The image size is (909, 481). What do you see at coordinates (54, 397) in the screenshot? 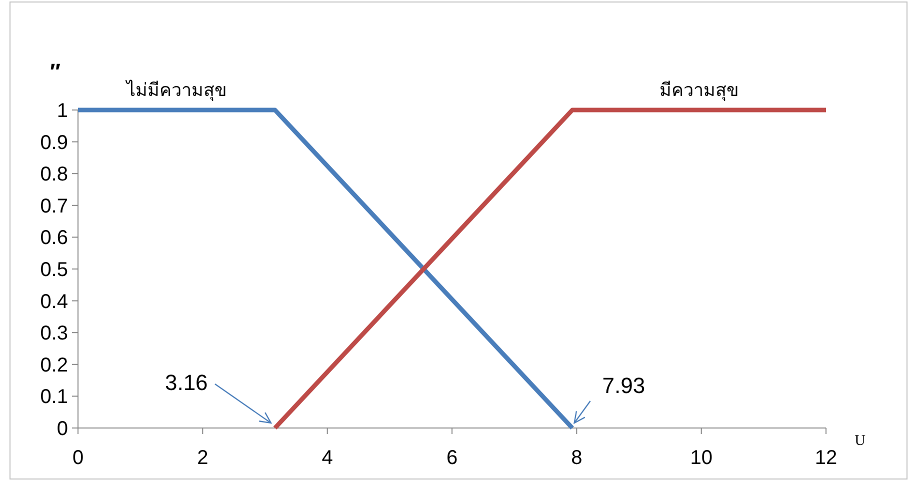
I see `y-tick-label: 0.1` at bounding box center [54, 397].